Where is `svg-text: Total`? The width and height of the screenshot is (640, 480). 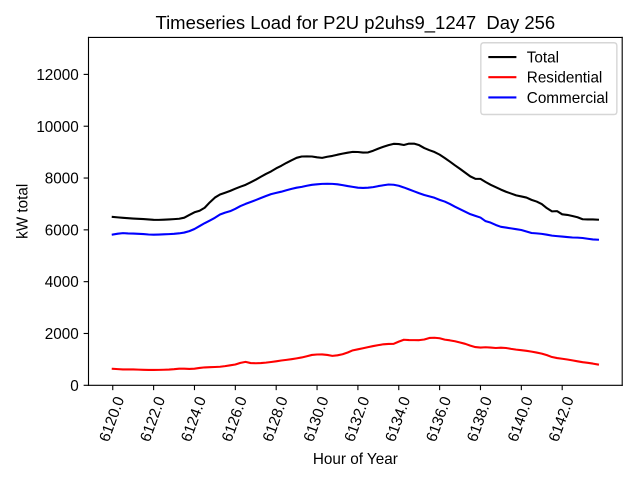 svg-text: Total is located at coordinates (543, 57).